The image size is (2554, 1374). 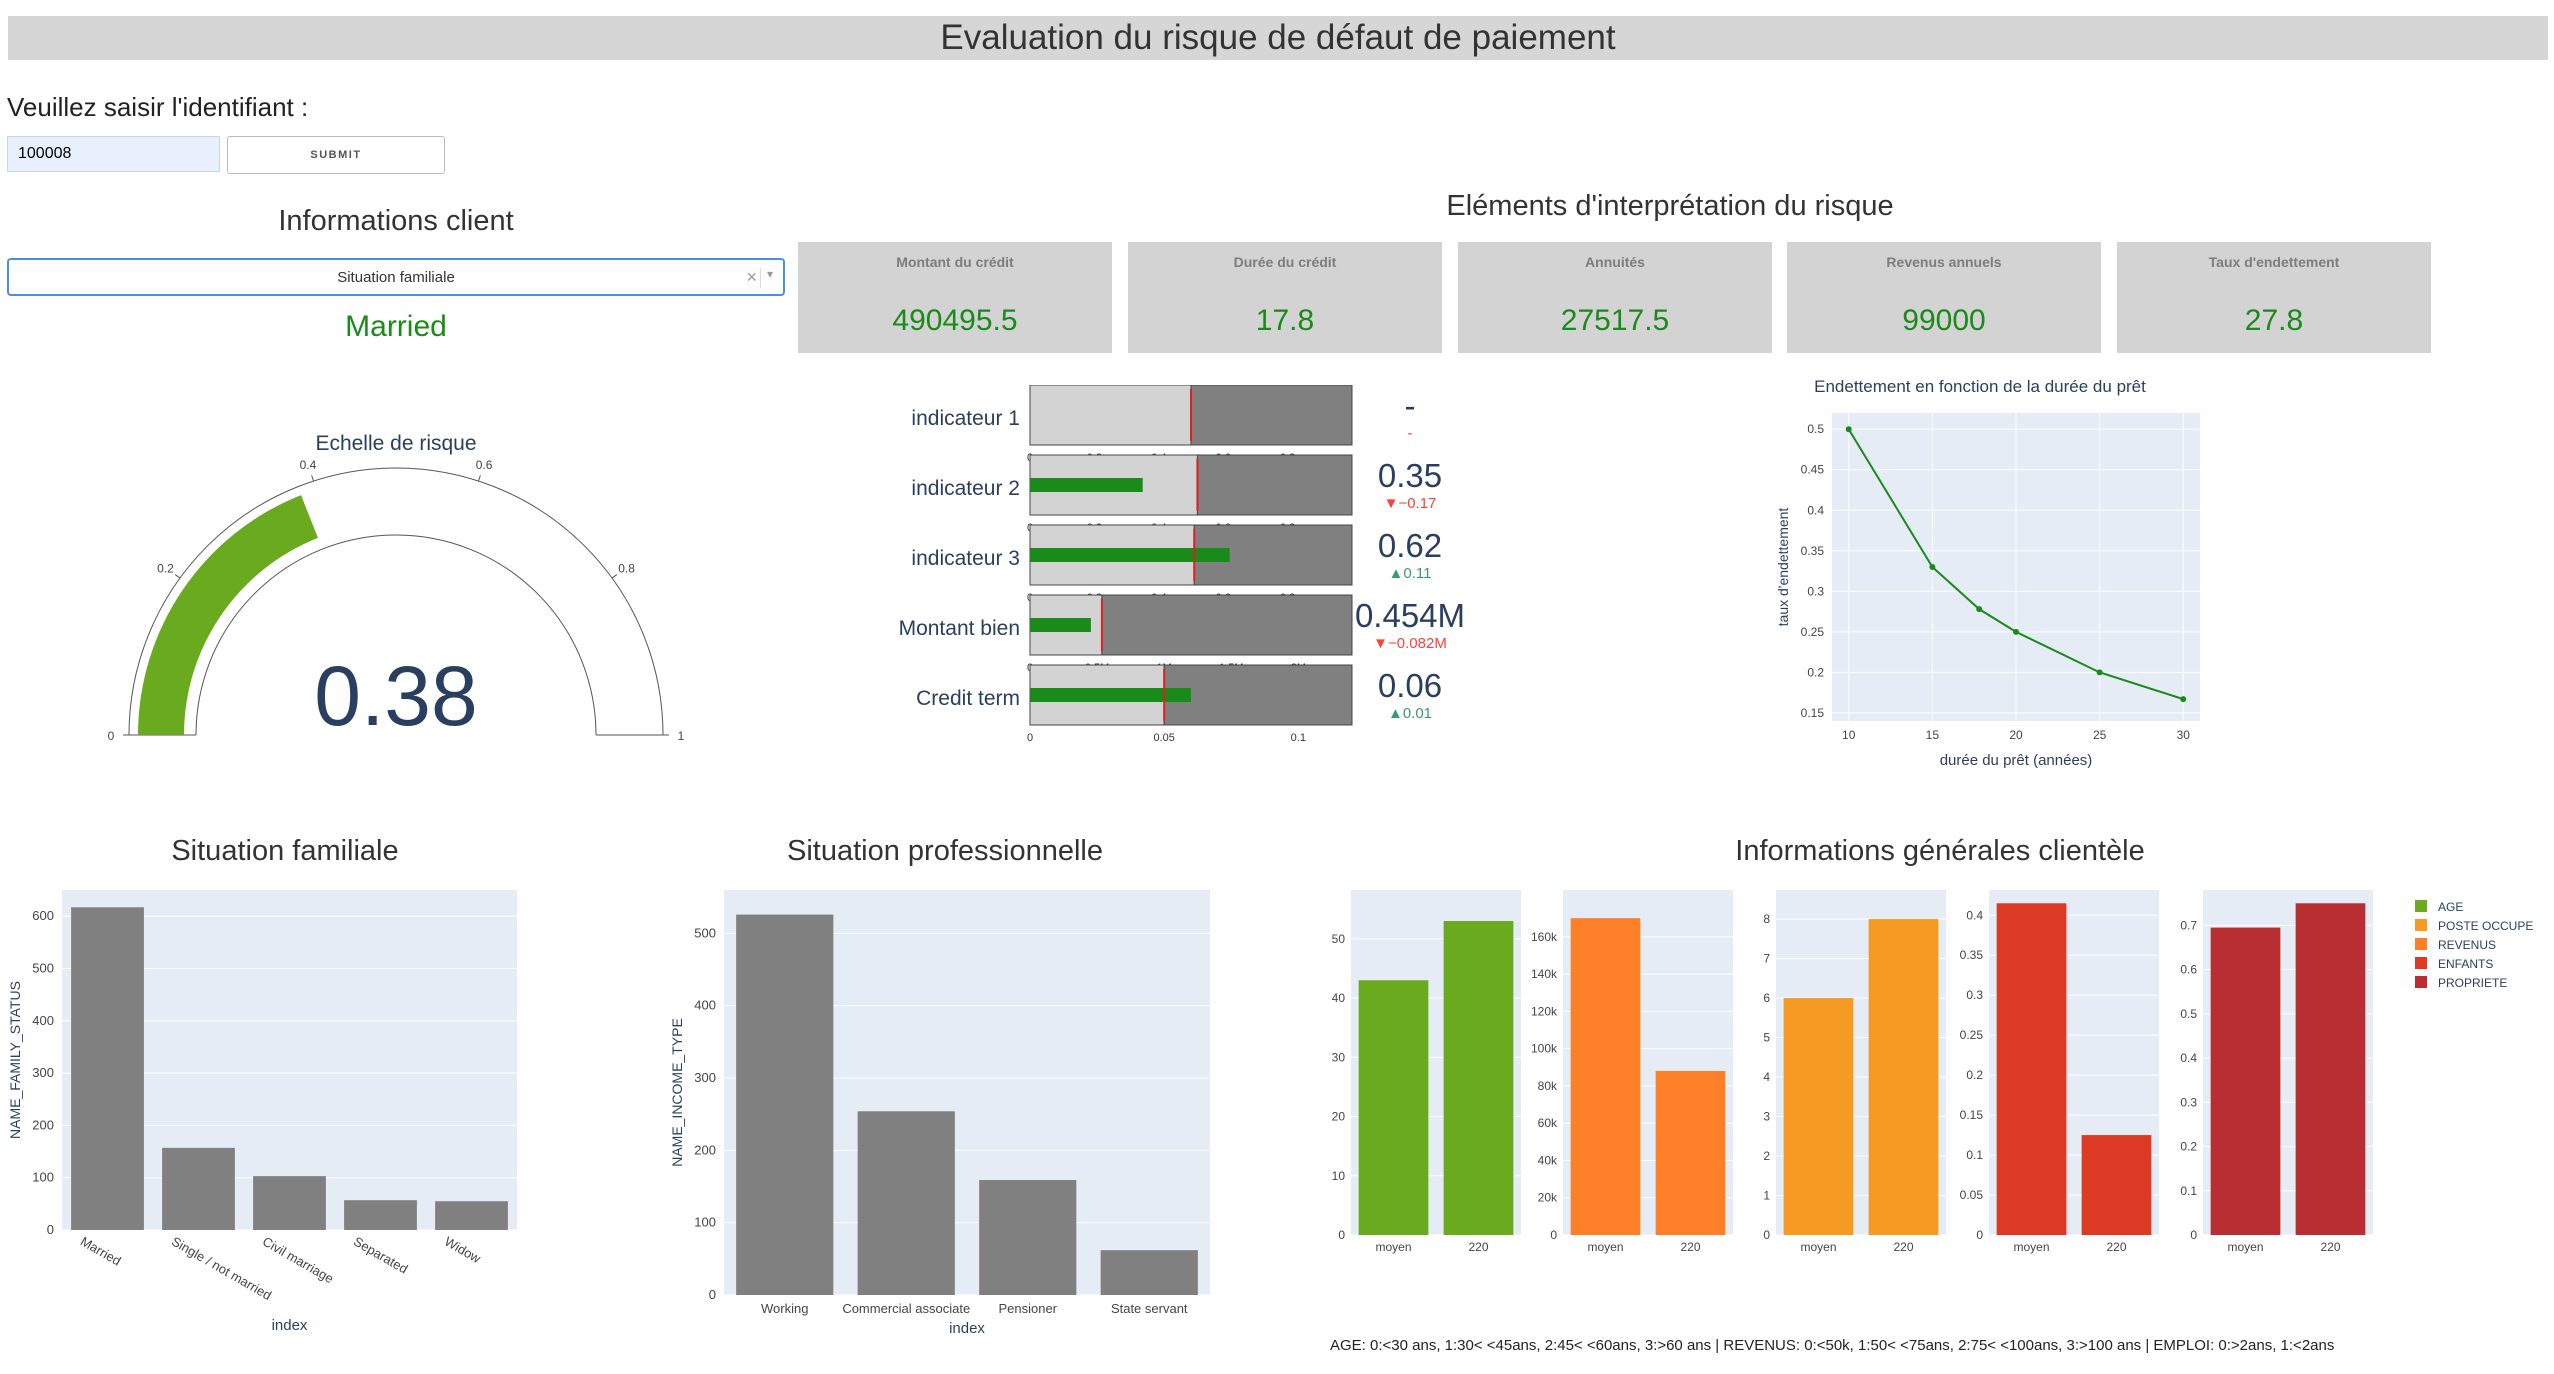 What do you see at coordinates (1766, 998) in the screenshot?
I see `general-ytick-label: 6` at bounding box center [1766, 998].